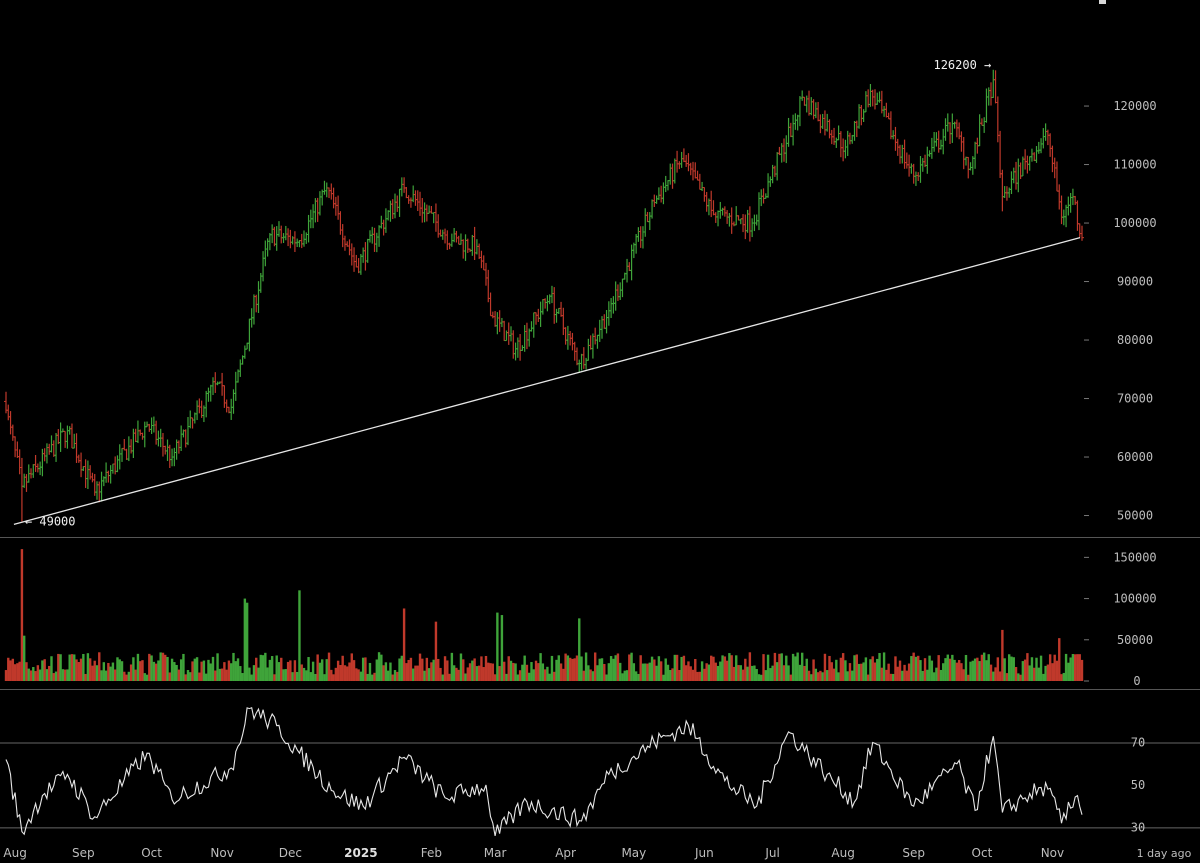  I want to click on volume-tick-label: 150000, so click(1134, 557).